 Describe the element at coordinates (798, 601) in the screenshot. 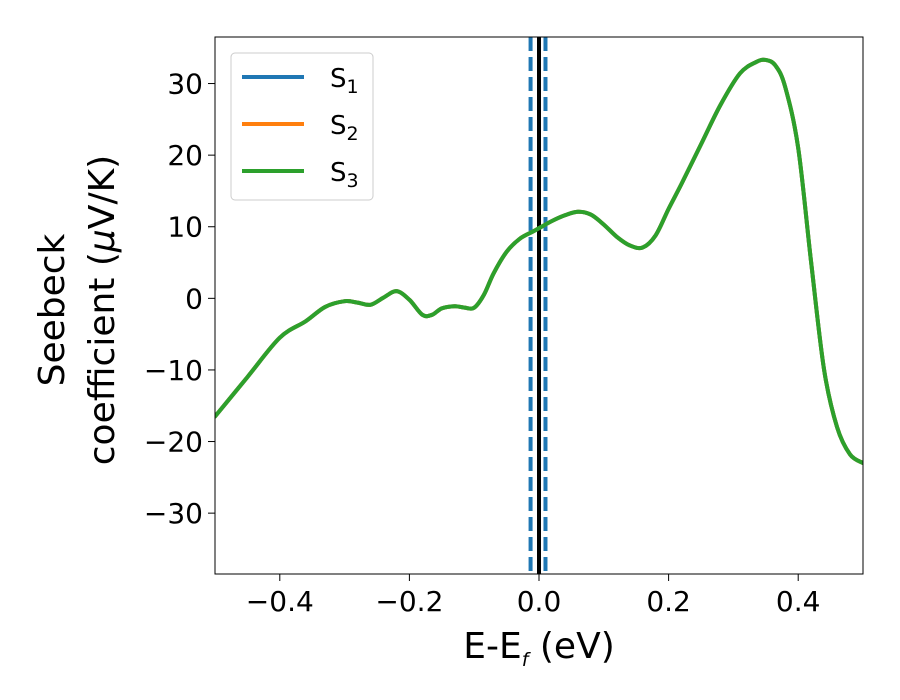

I see `x-tick-label: 0.4` at that location.